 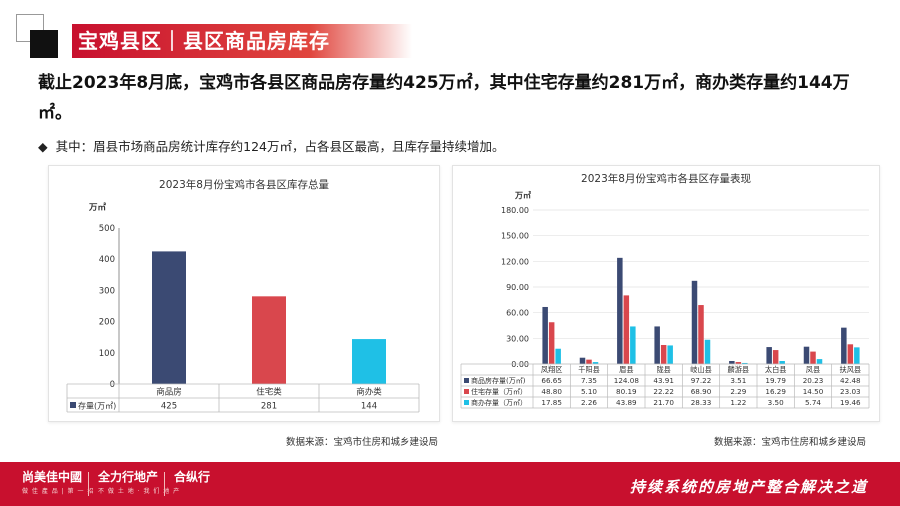 I want to click on data-label: 2.26, so click(x=589, y=402).